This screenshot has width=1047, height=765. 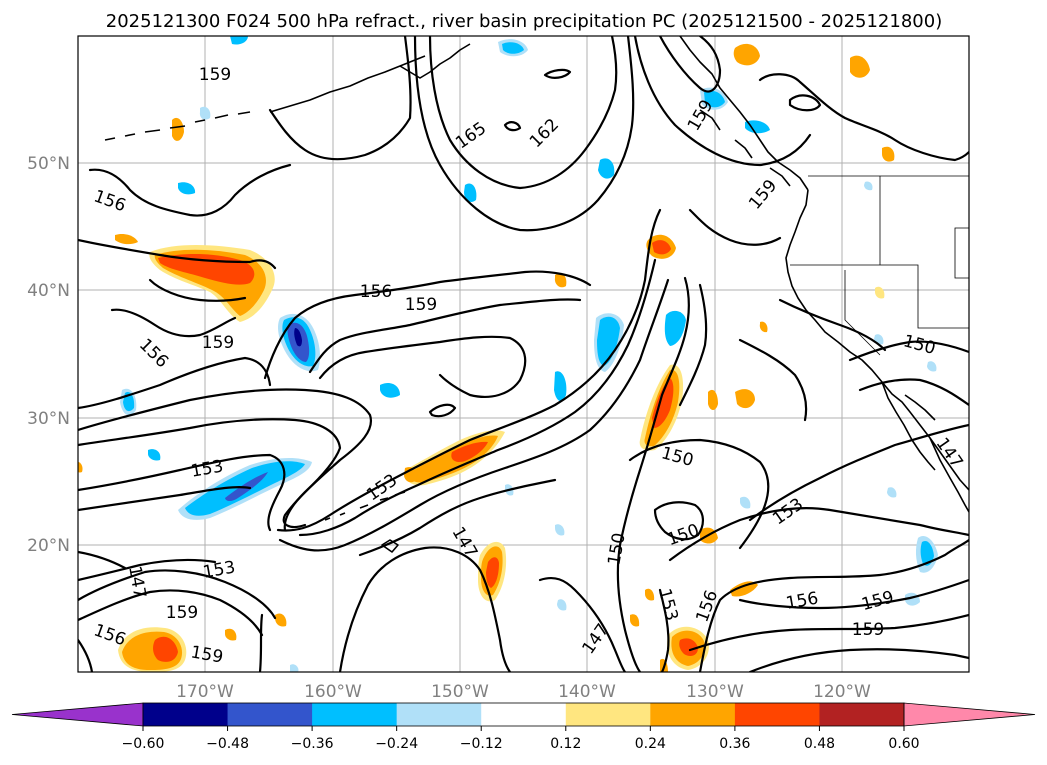 I want to click on lat-tick-label: 30°N, so click(x=48, y=419).